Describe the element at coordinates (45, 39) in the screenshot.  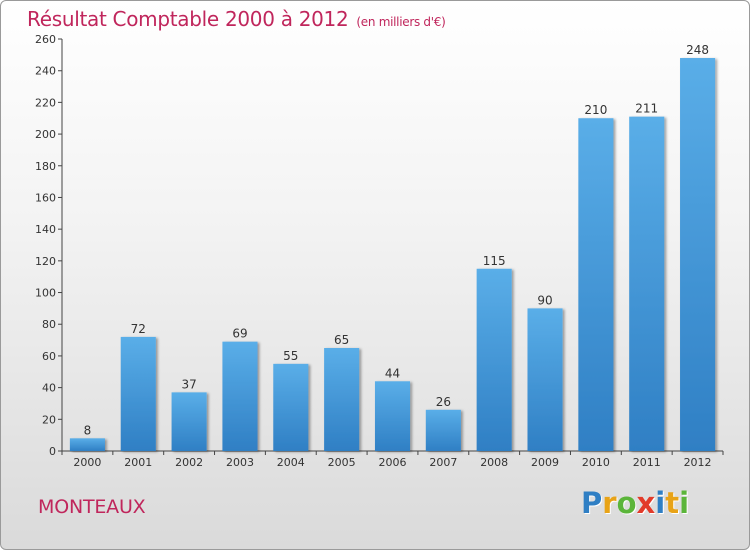
I see `y-tick-label: 260` at that location.